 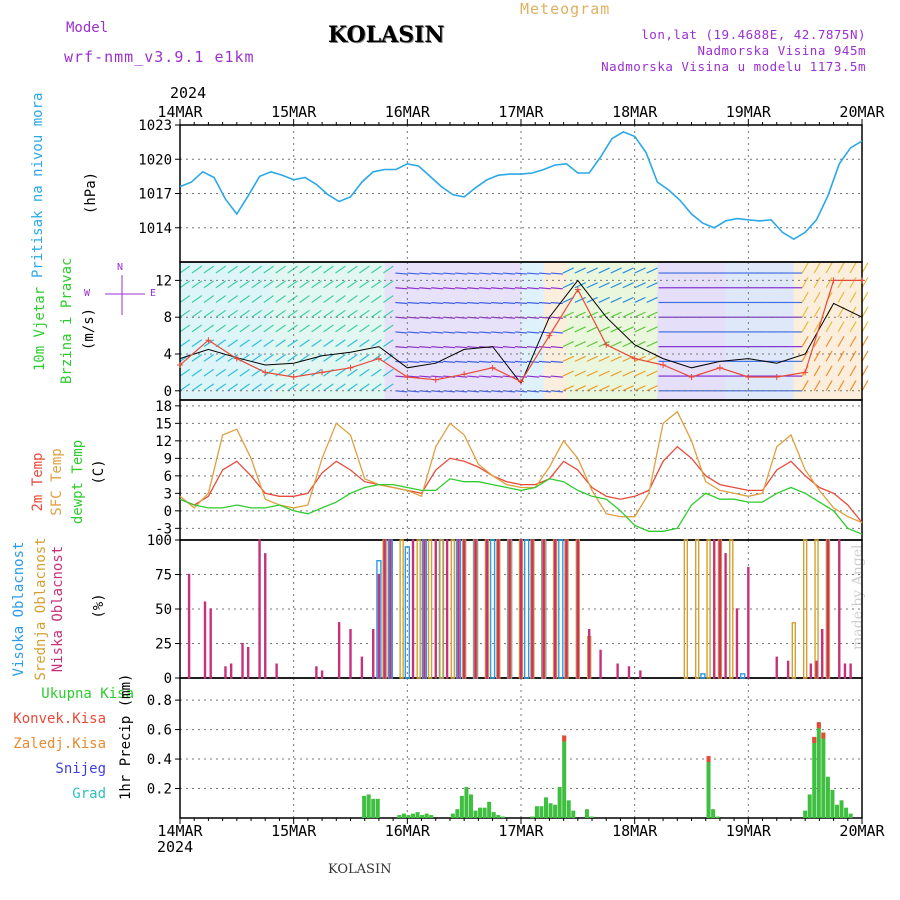 I want to click on temperature-ytick-label: 15, so click(x=163, y=424).